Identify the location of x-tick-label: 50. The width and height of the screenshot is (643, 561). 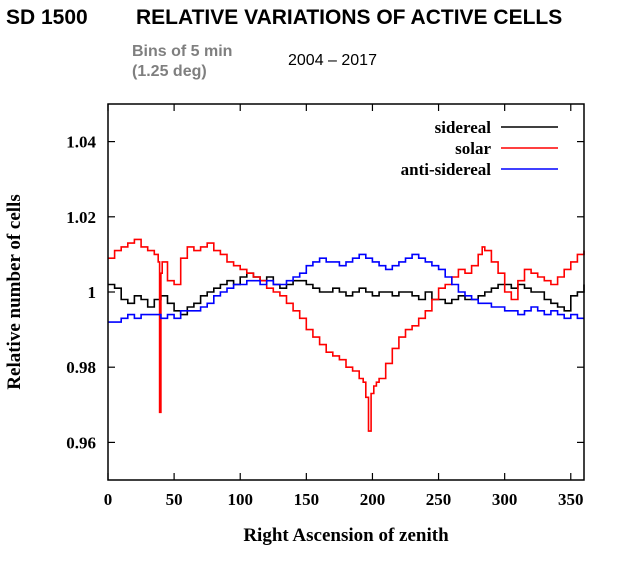
(174, 499).